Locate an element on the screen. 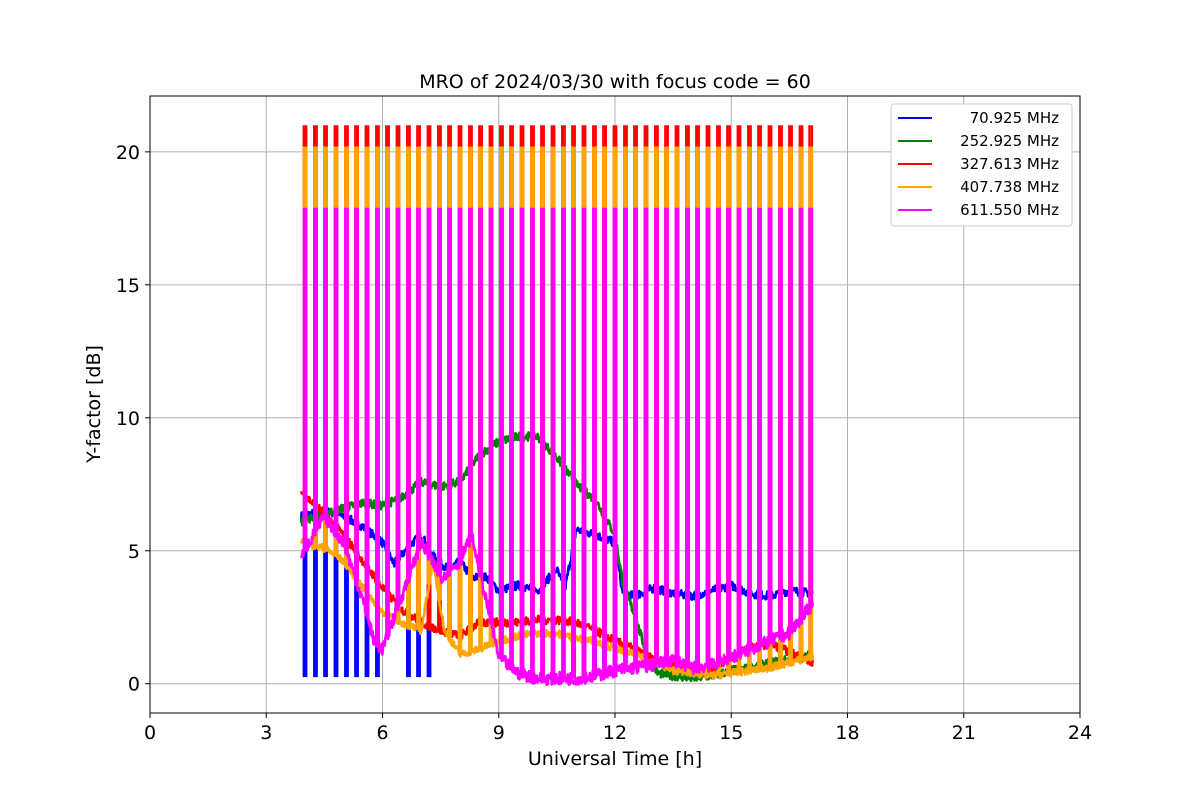  legend-entry: 611.550 MHz is located at coordinates (1009, 210).